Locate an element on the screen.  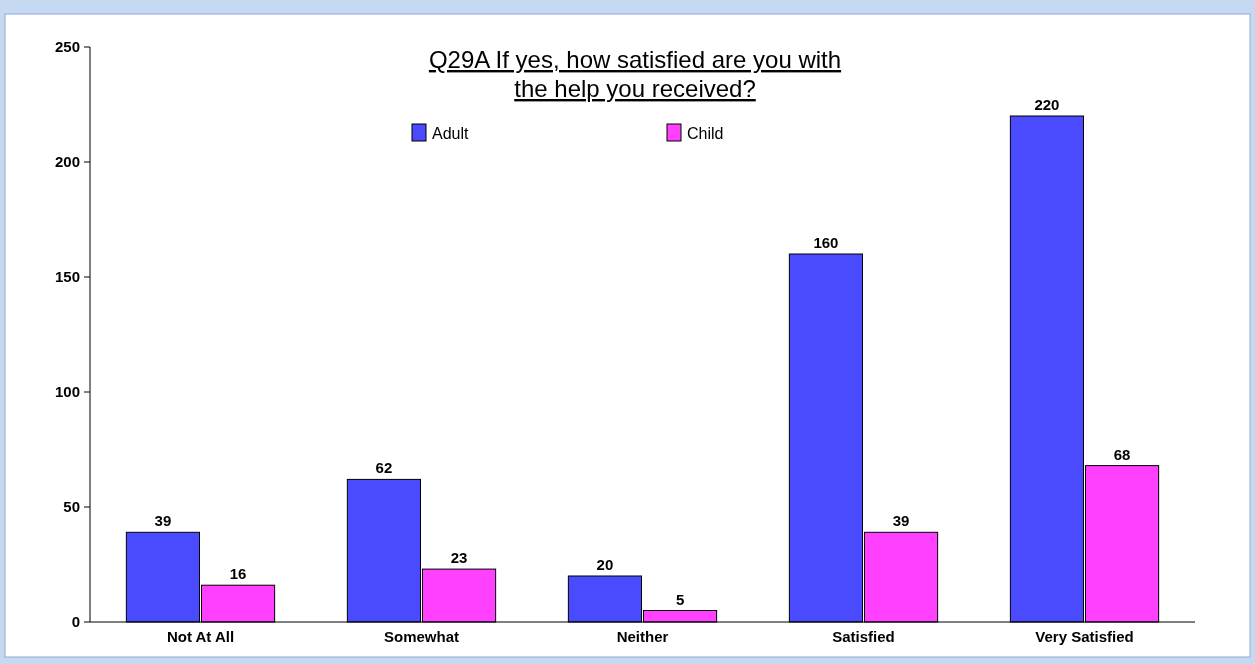
data-label: 160 is located at coordinates (826, 242).